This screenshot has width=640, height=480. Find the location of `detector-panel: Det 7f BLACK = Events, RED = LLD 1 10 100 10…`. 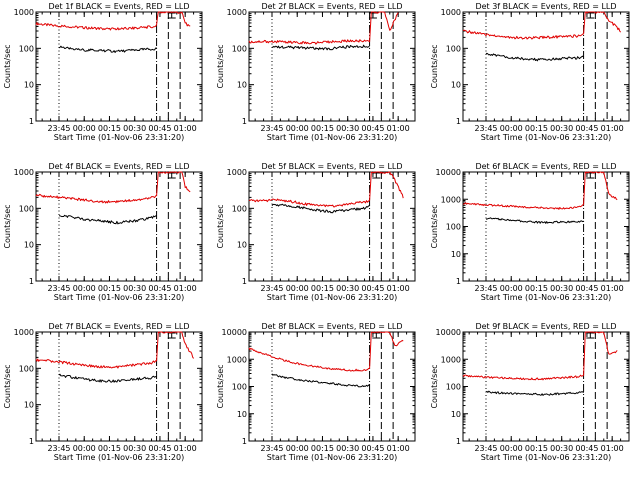

detector-panel: Det 7f BLACK = Events, RED = LLD 1 10 100 10… is located at coordinates (103, 392).